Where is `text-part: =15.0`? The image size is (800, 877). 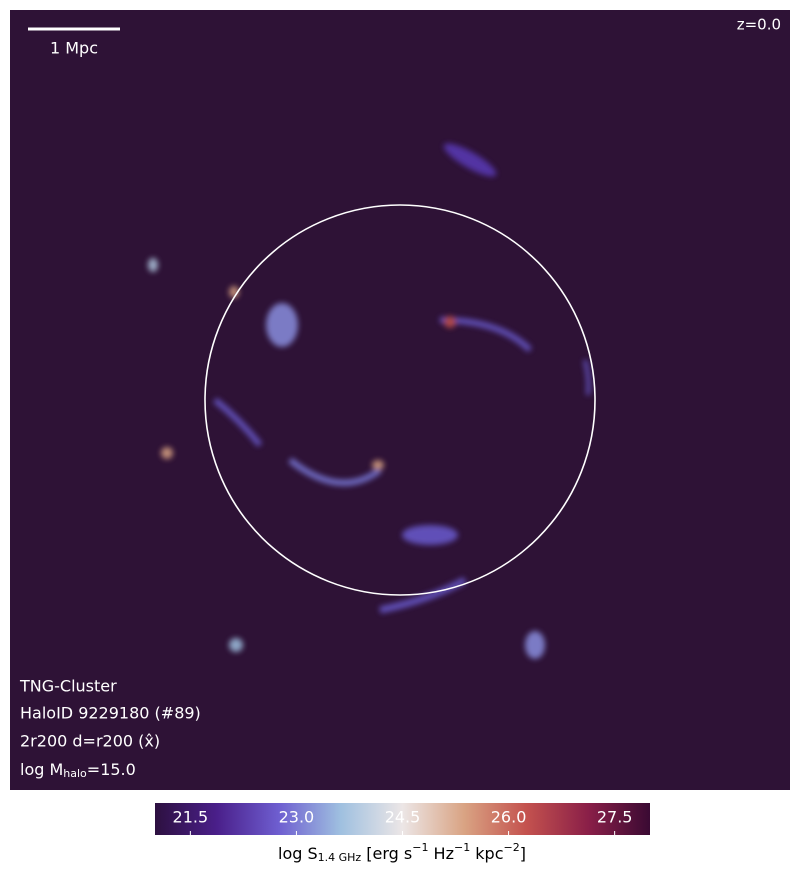
text-part: =15.0 is located at coordinates (111, 769).